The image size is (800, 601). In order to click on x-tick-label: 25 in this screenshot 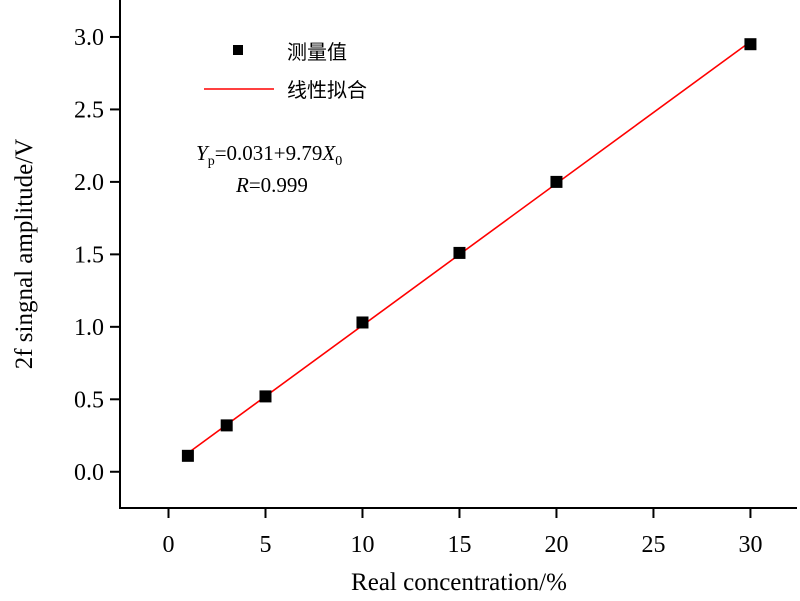, I will do `click(653, 545)`.